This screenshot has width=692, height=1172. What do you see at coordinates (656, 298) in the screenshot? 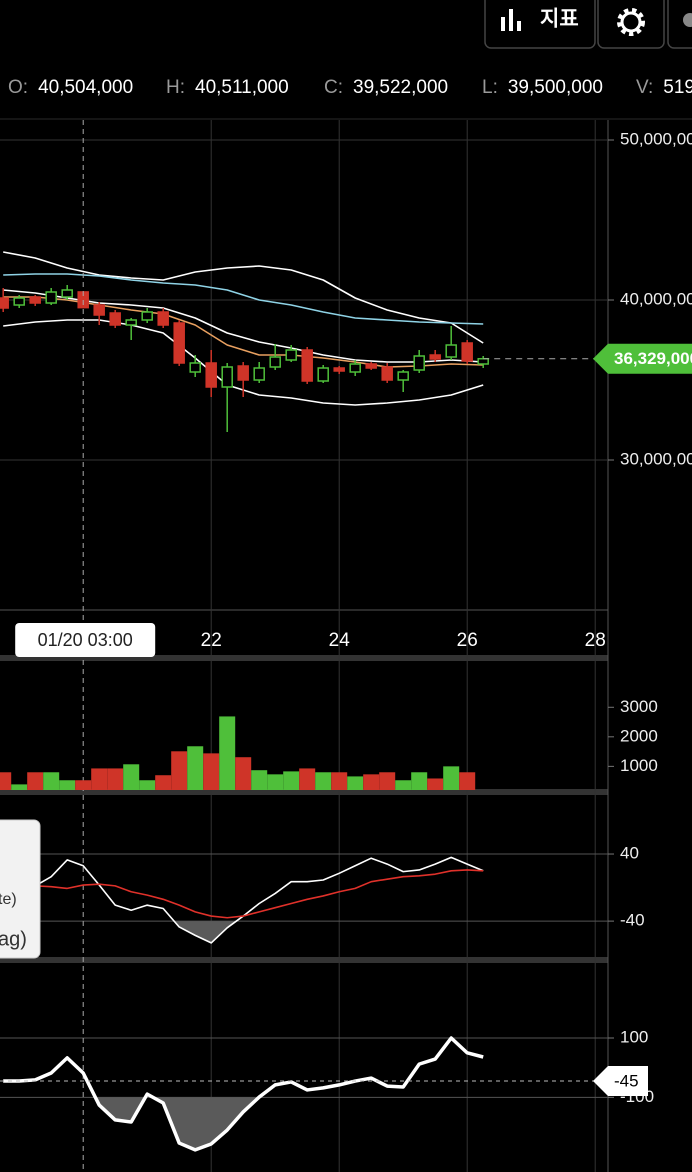
I see `y-tick-label: 40,000,000` at bounding box center [656, 298].